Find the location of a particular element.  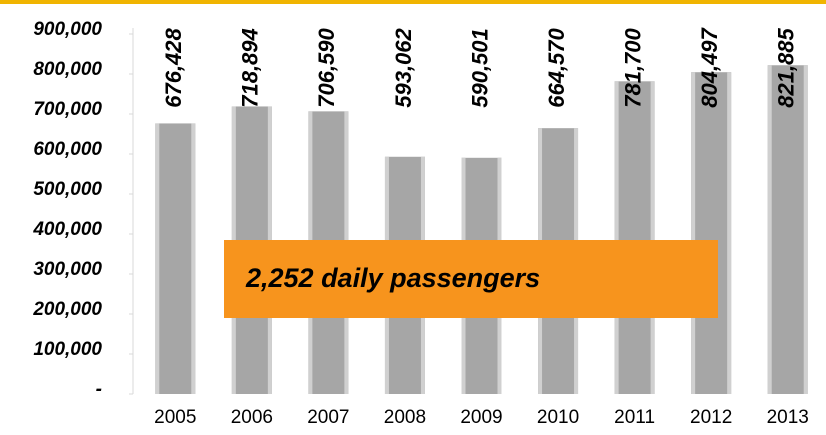

y-tick-label: 600,000 is located at coordinates (67, 149).